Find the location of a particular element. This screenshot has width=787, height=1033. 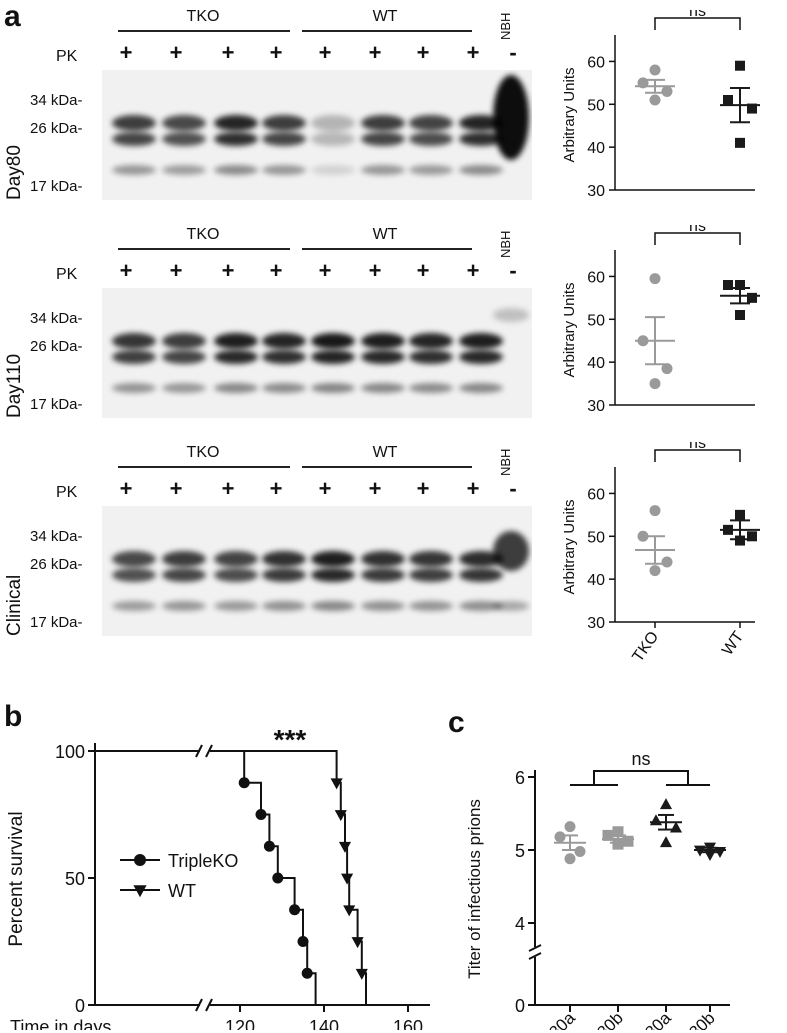

mw-marker: 34 kDa- is located at coordinates (56, 318).